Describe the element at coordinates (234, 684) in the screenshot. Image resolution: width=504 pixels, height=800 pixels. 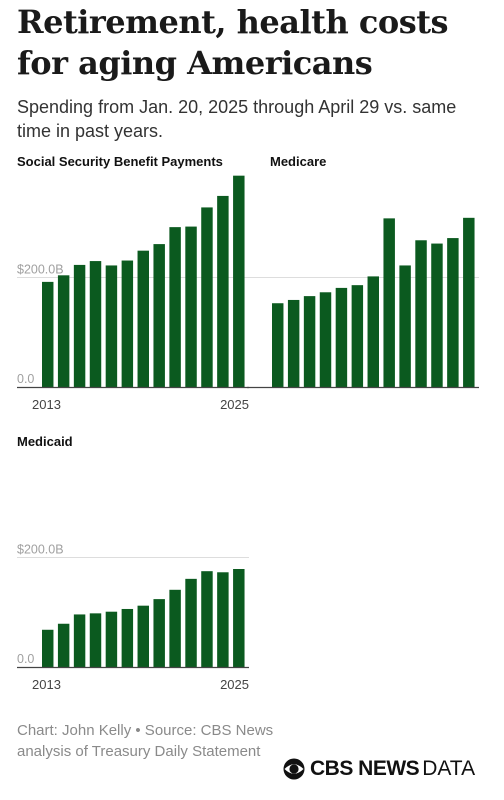
I see `medicaid-x-tick-label-last: 2025` at that location.